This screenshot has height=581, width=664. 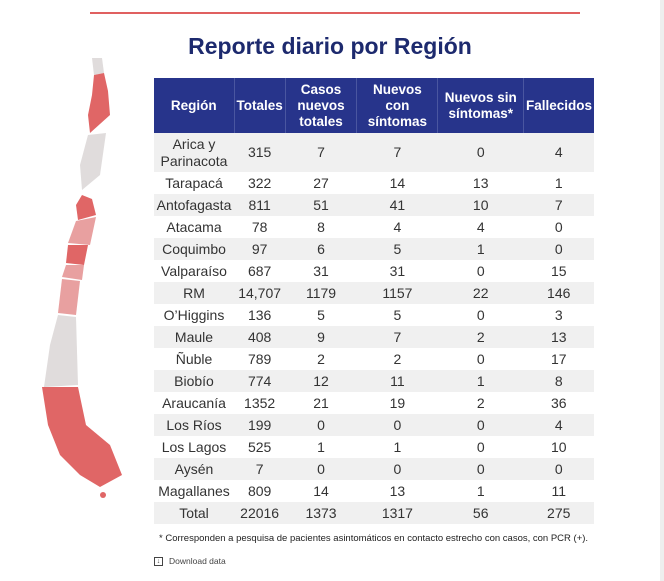 What do you see at coordinates (194, 205) in the screenshot?
I see `region-name-cell: Antofagasta` at bounding box center [194, 205].